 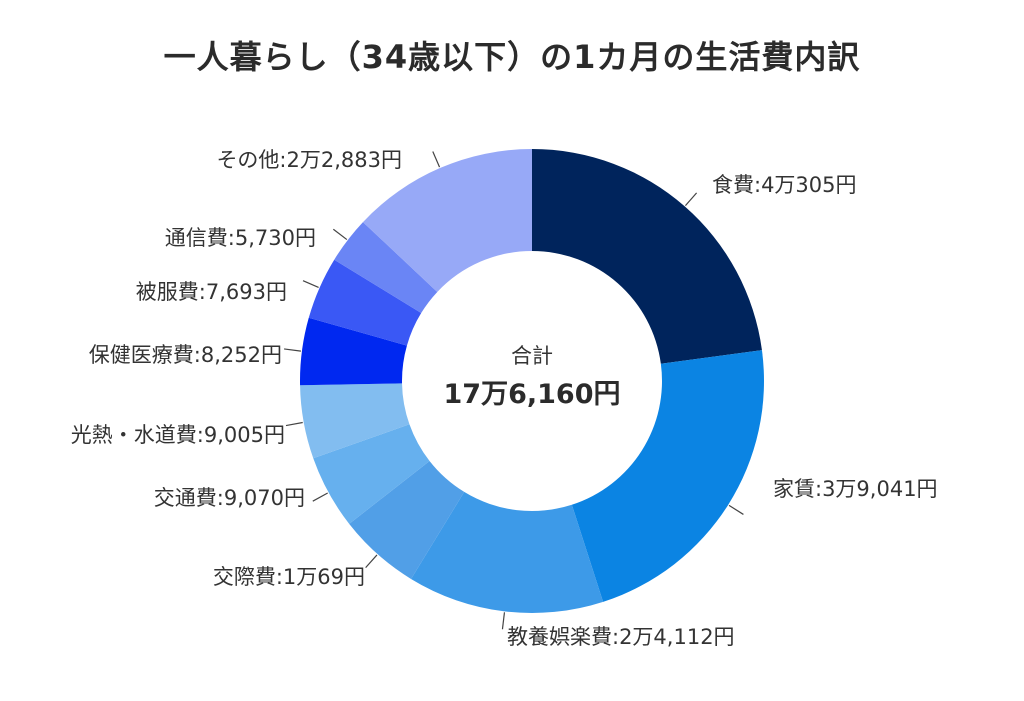 What do you see at coordinates (177, 435) in the screenshot?
I see `slice-label: 光熱・水道費:9,005円` at bounding box center [177, 435].